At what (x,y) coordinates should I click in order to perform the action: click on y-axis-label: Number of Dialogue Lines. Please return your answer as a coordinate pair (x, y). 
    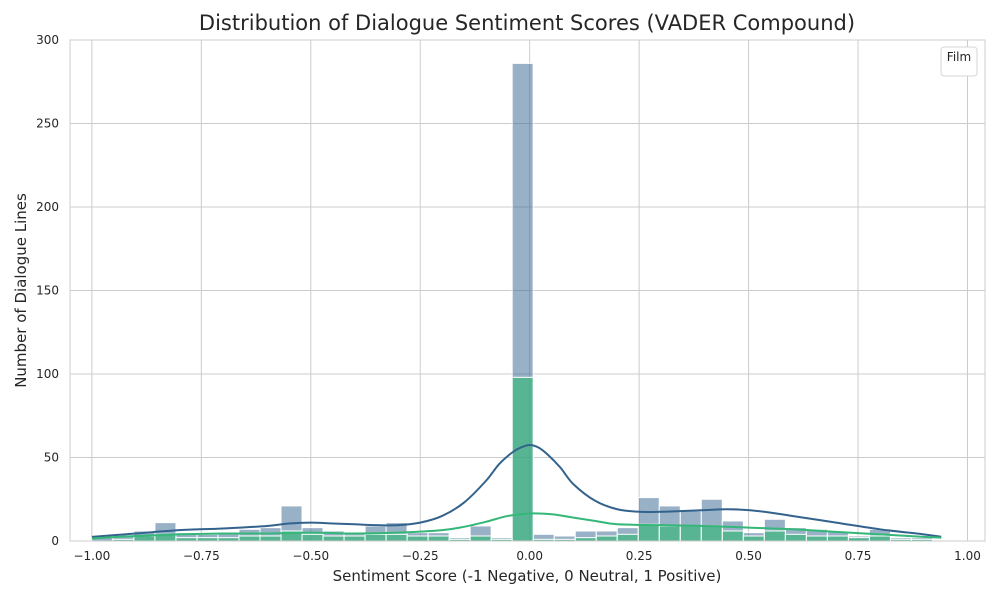
    Looking at the image, I should click on (21, 290).